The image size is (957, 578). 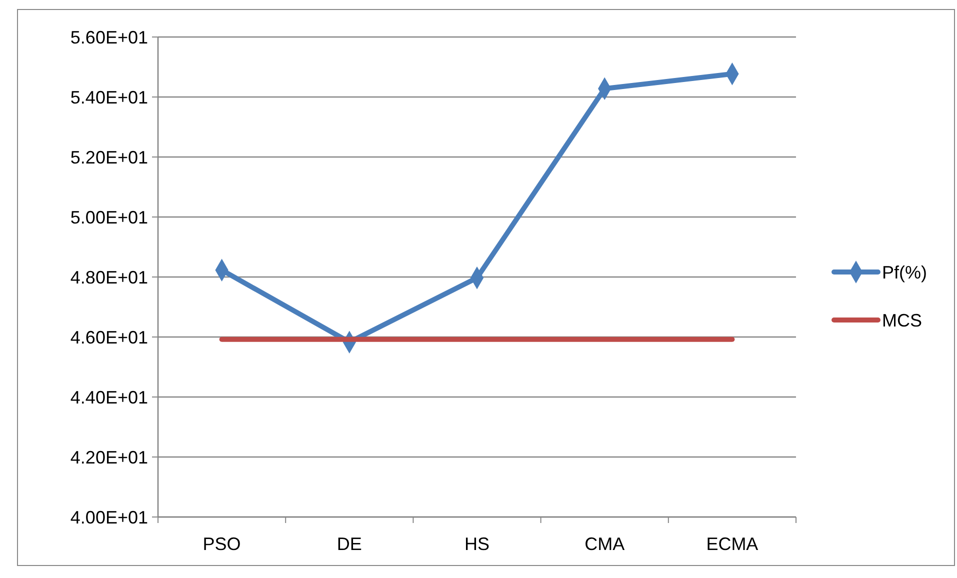 What do you see at coordinates (221, 544) in the screenshot?
I see `x-tick-label: PSO` at bounding box center [221, 544].